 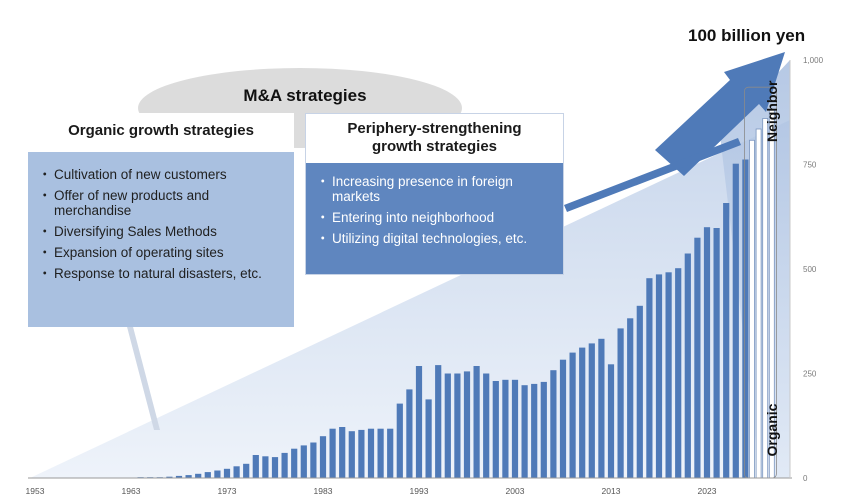 I want to click on growth-arrow, so click(x=720, y=114).